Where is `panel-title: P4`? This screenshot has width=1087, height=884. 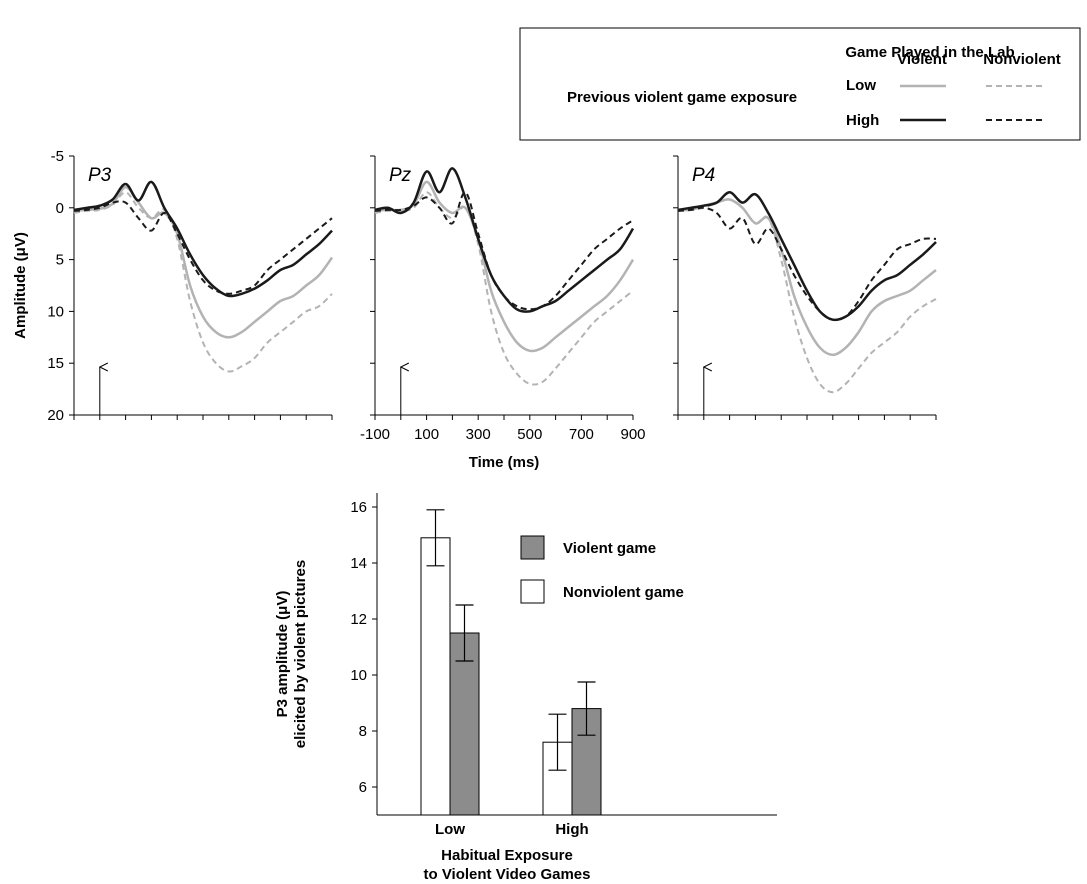 panel-title: P4 is located at coordinates (703, 175).